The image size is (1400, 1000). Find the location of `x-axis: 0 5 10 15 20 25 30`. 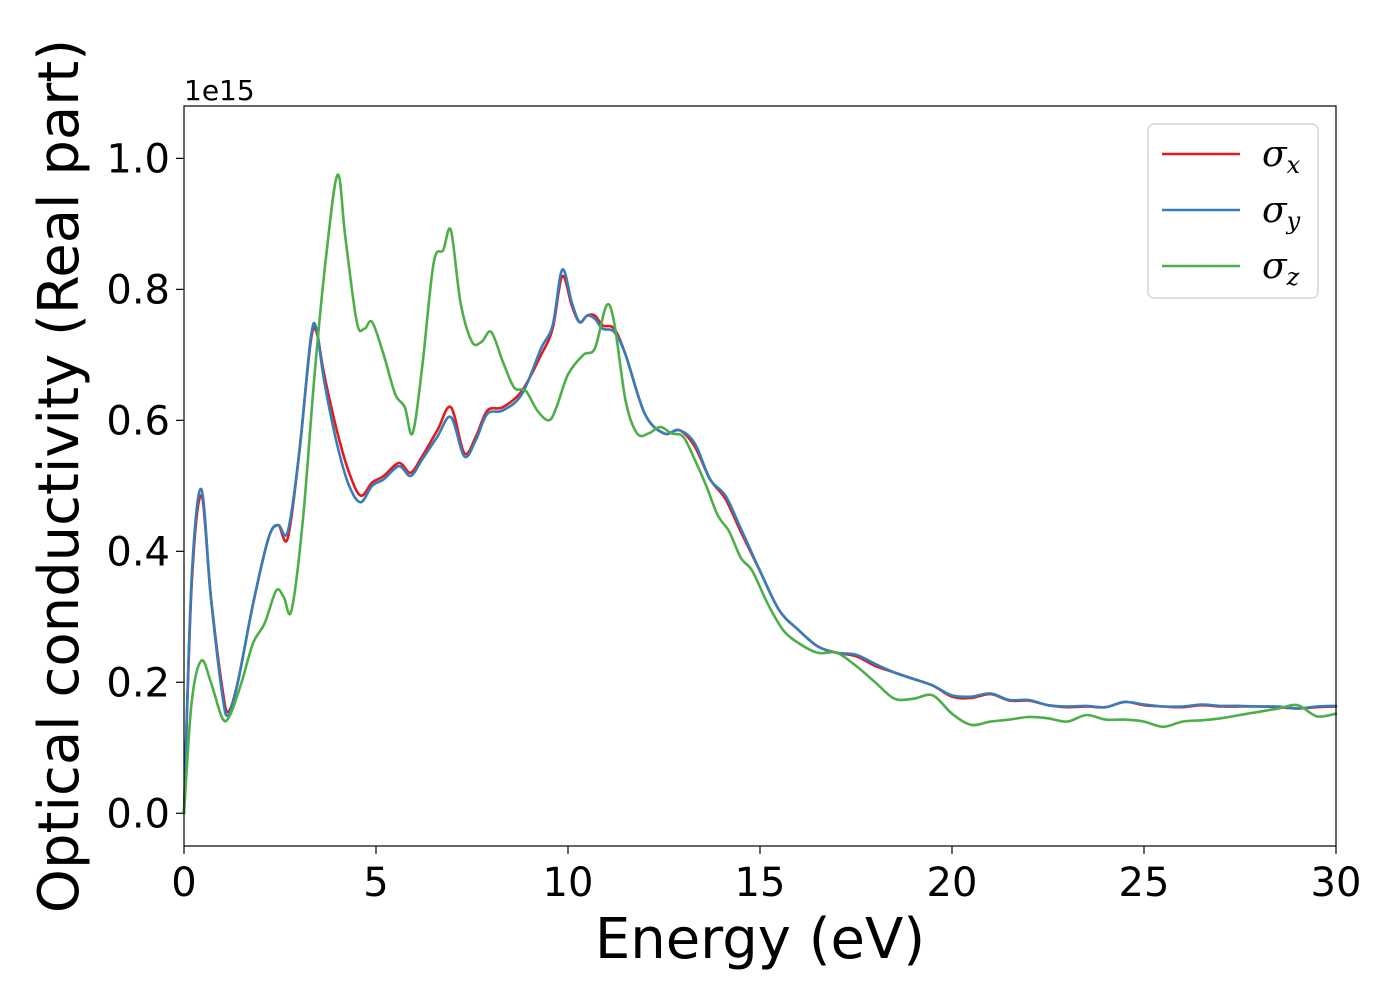

x-axis: 0 5 10 15 20 25 30 is located at coordinates (766, 876).